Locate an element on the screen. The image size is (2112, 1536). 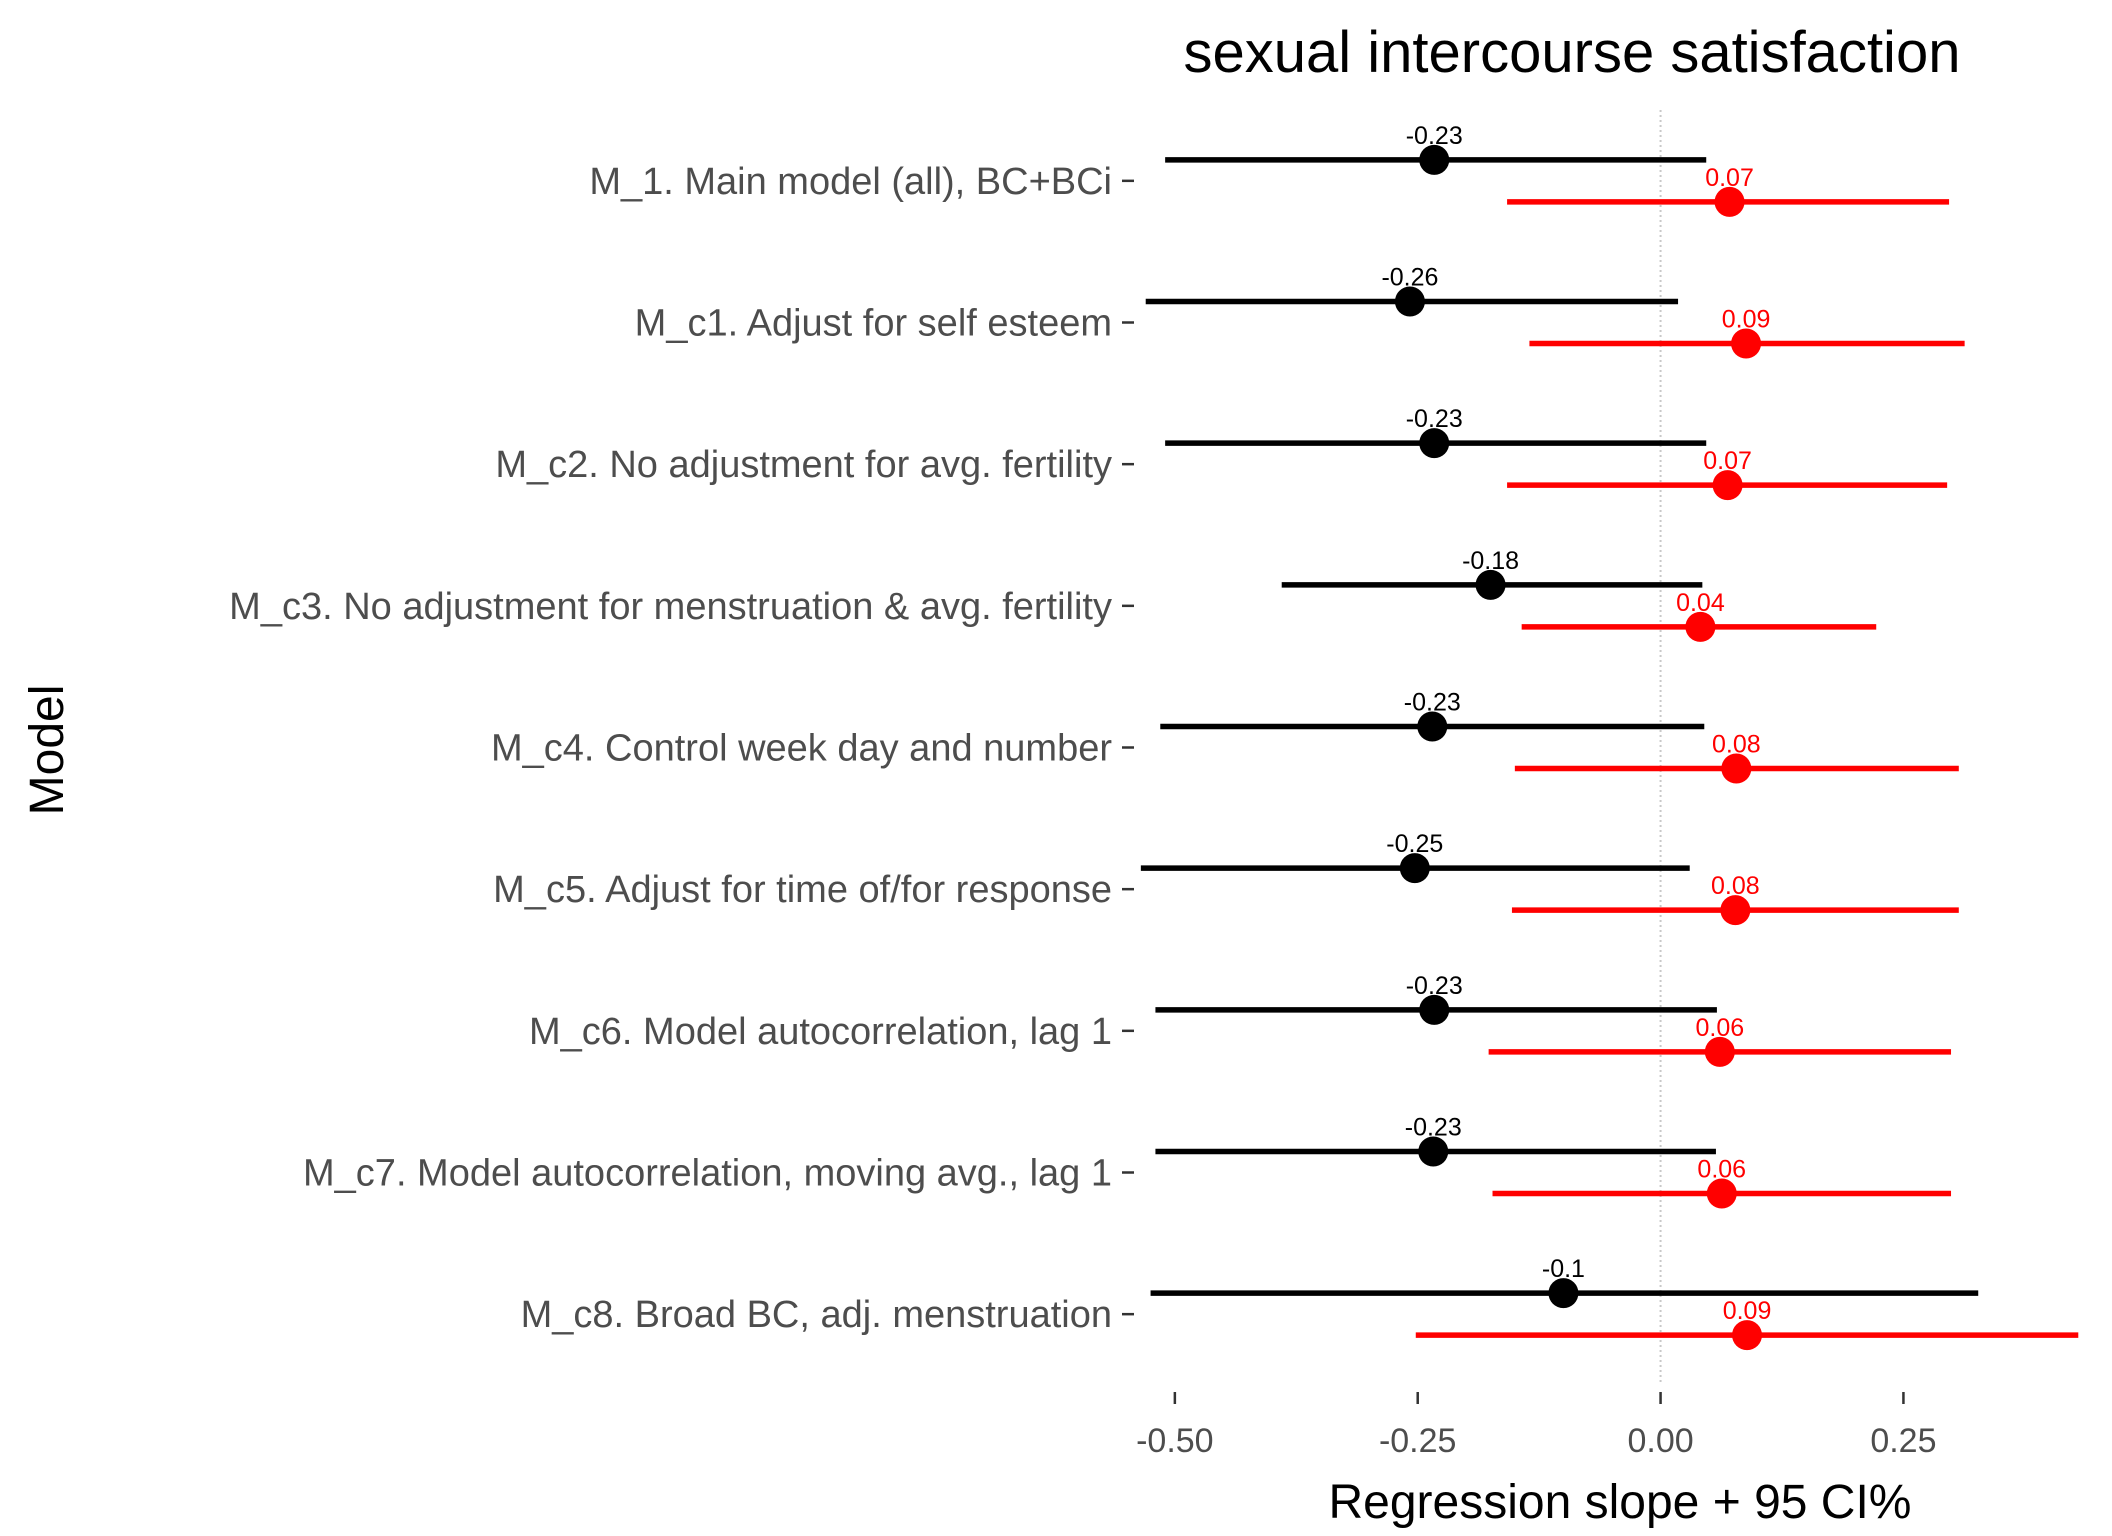
model-label: M_c5. Adjust for time of/for response is located at coordinates (802, 890).